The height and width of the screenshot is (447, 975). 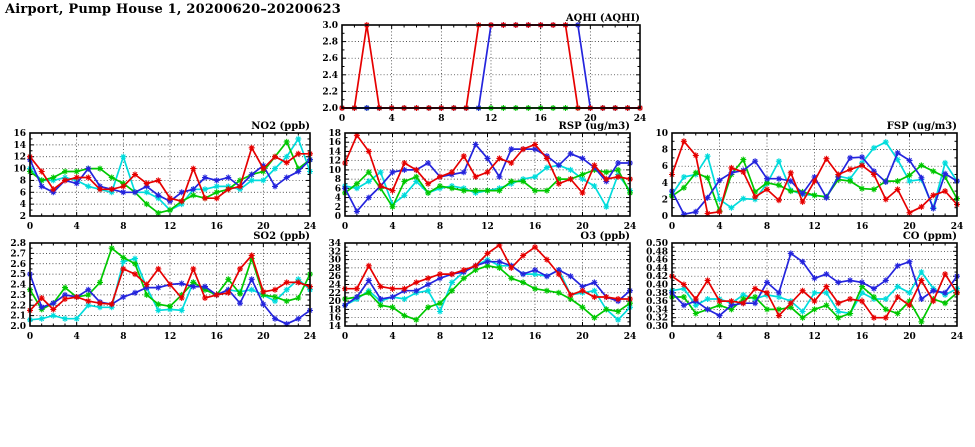 What do you see at coordinates (605, 236) in the screenshot?
I see `chart-title: O3 (ppb)` at bounding box center [605, 236].